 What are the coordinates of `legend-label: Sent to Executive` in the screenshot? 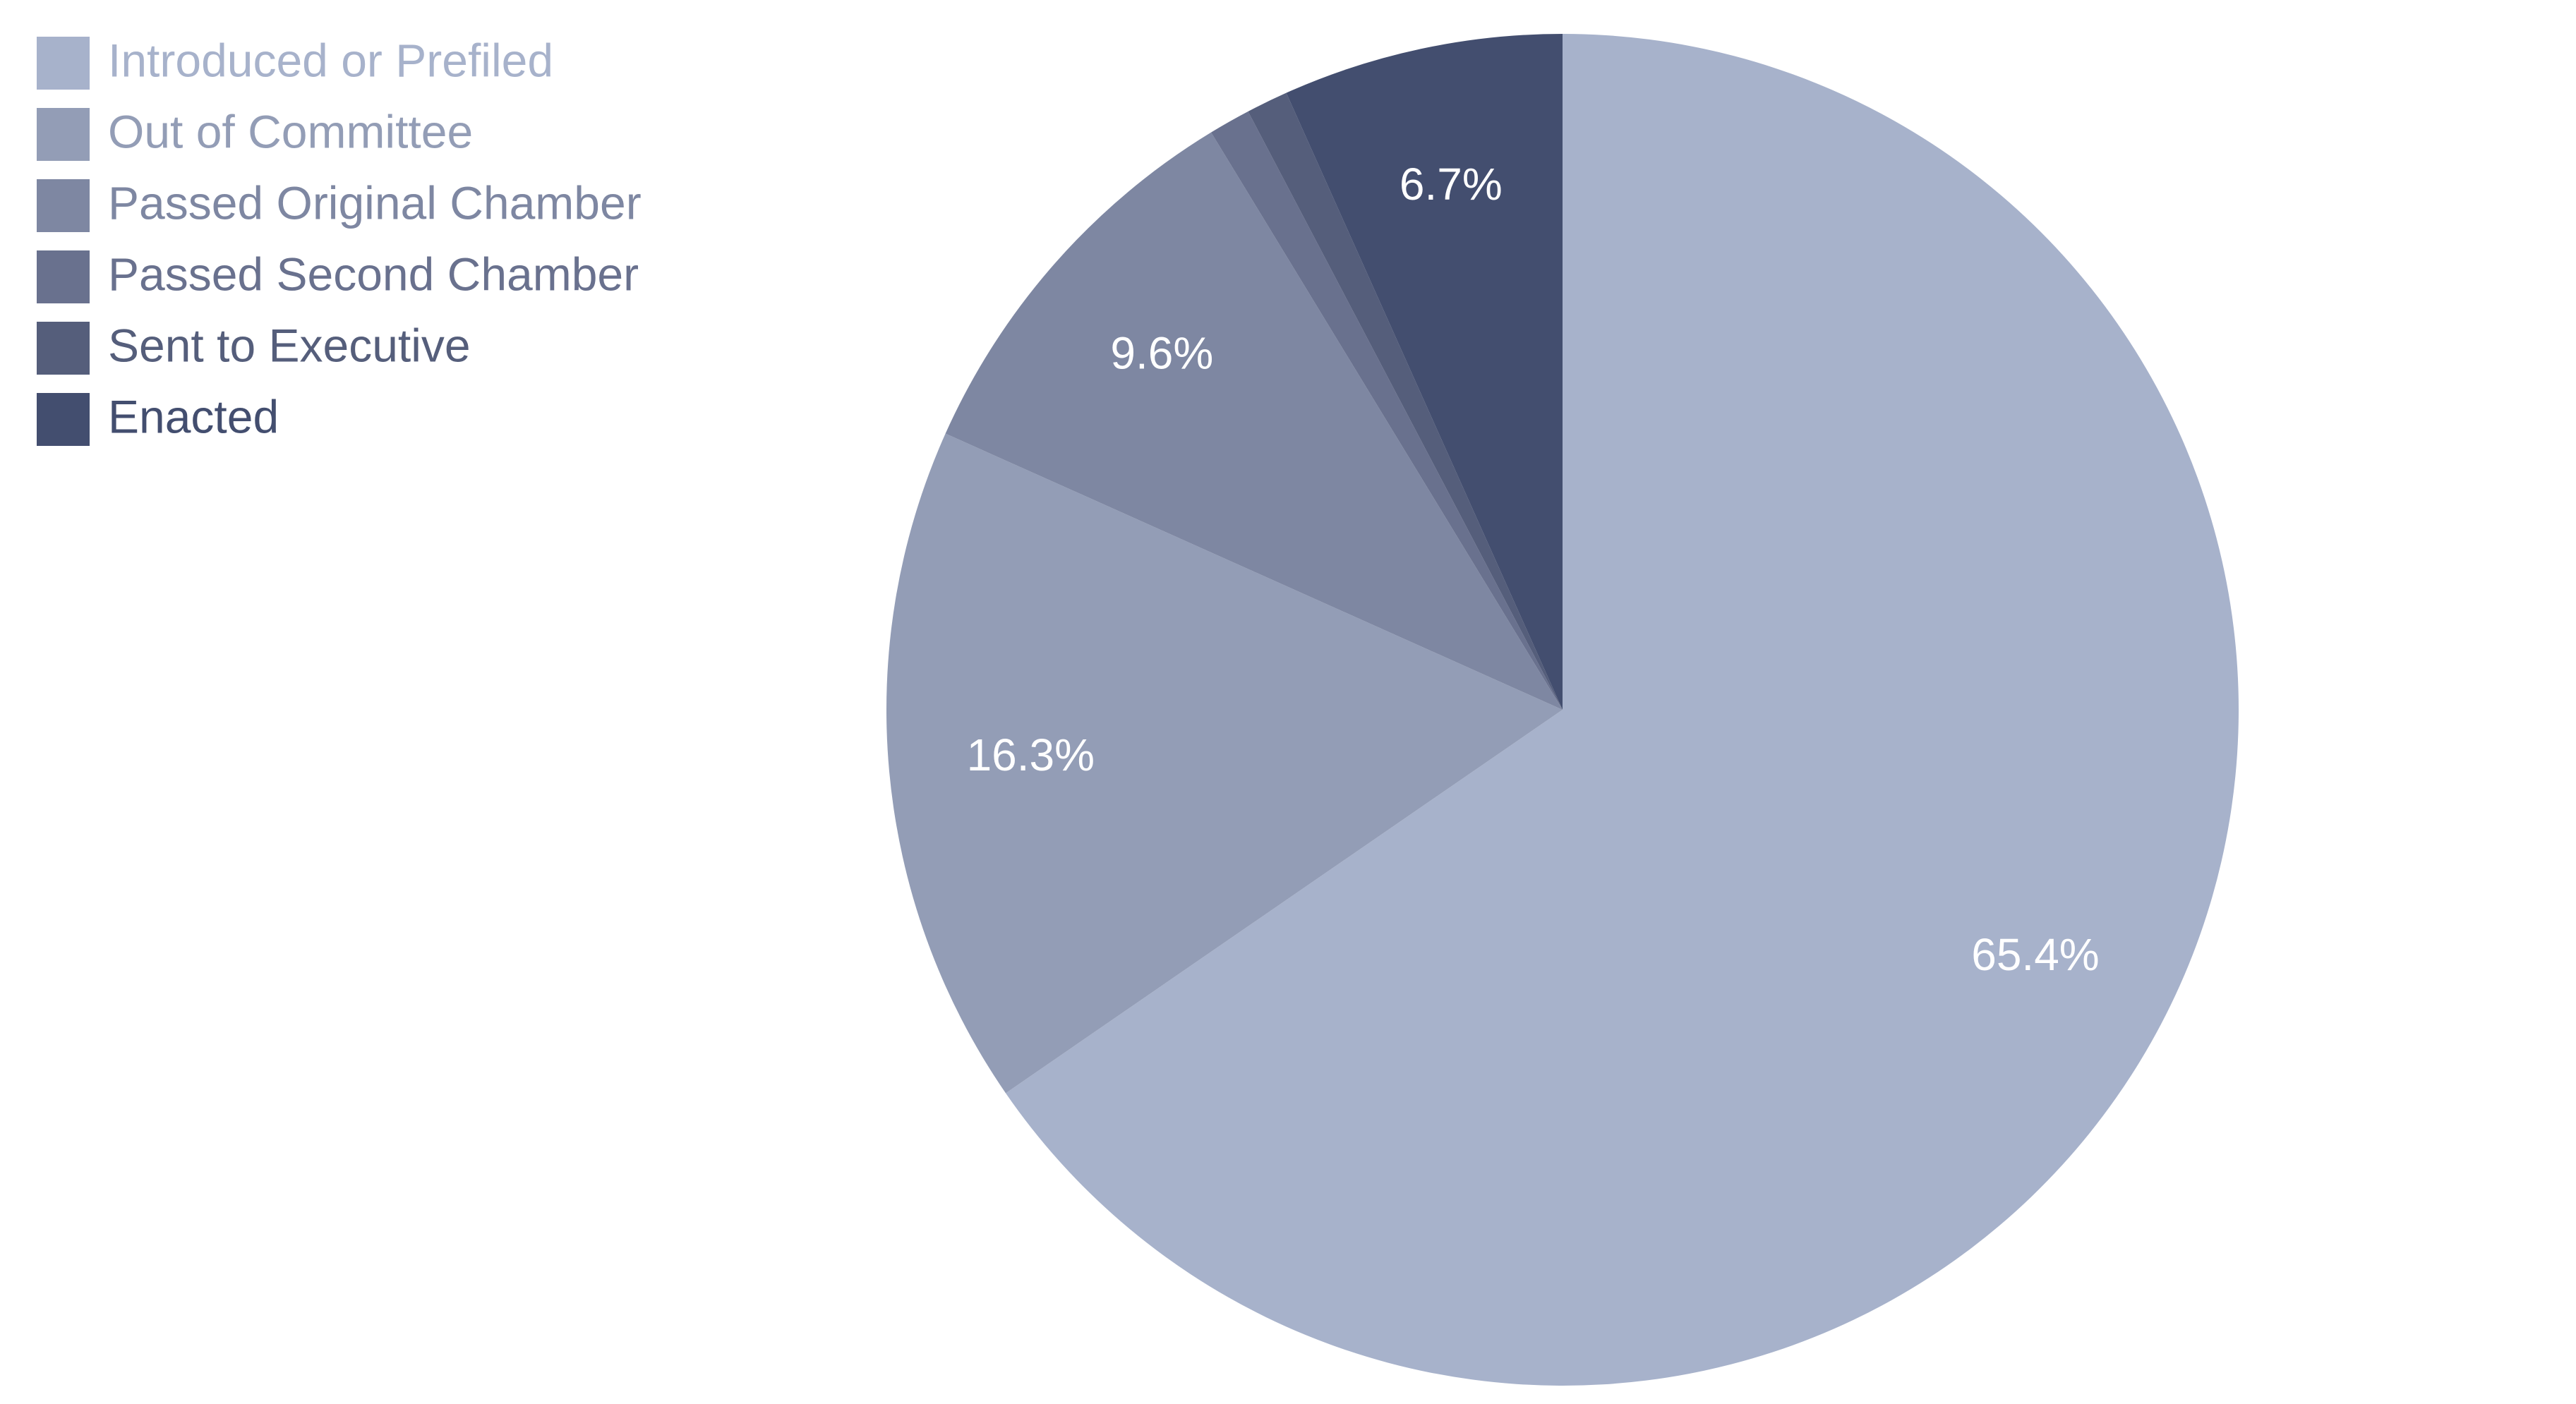 It's located at (289, 345).